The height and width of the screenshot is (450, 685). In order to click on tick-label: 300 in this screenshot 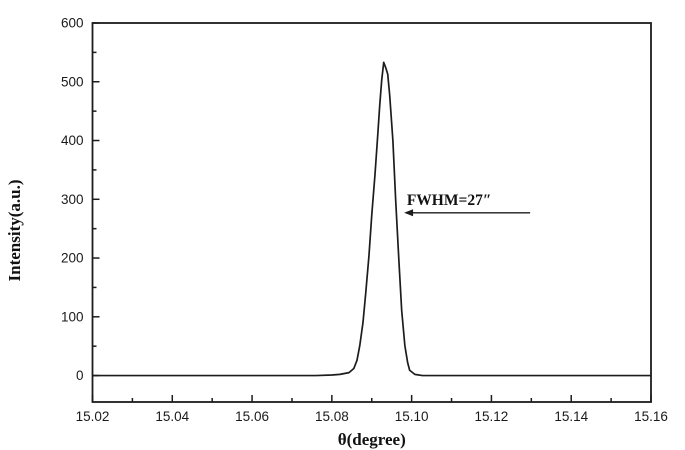, I will do `click(72, 199)`.